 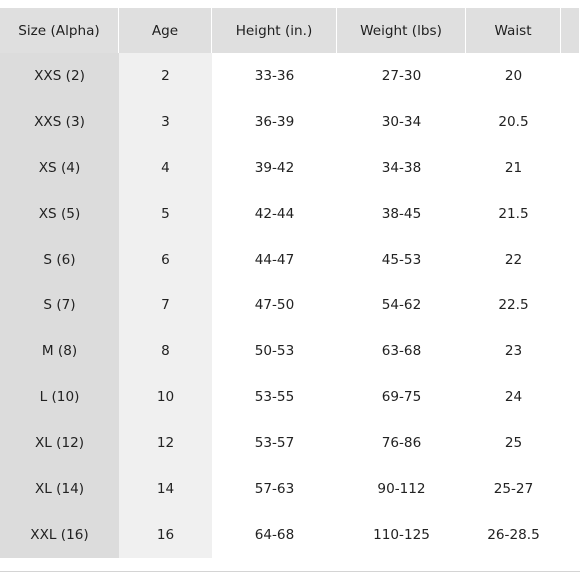 What do you see at coordinates (401, 121) in the screenshot?
I see `weight-cell: 30-34` at bounding box center [401, 121].